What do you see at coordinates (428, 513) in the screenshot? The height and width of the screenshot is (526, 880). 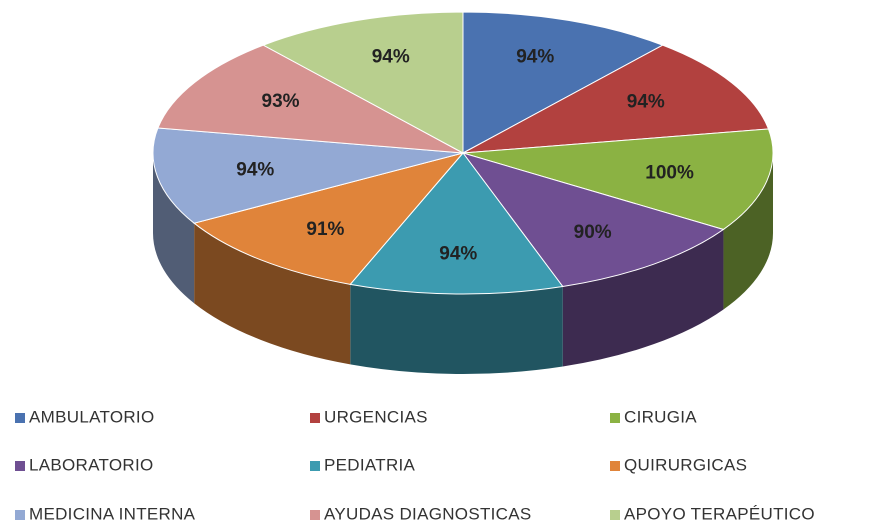 I see `legend-label: AYUDAS DIAGNOSTICAS` at bounding box center [428, 513].